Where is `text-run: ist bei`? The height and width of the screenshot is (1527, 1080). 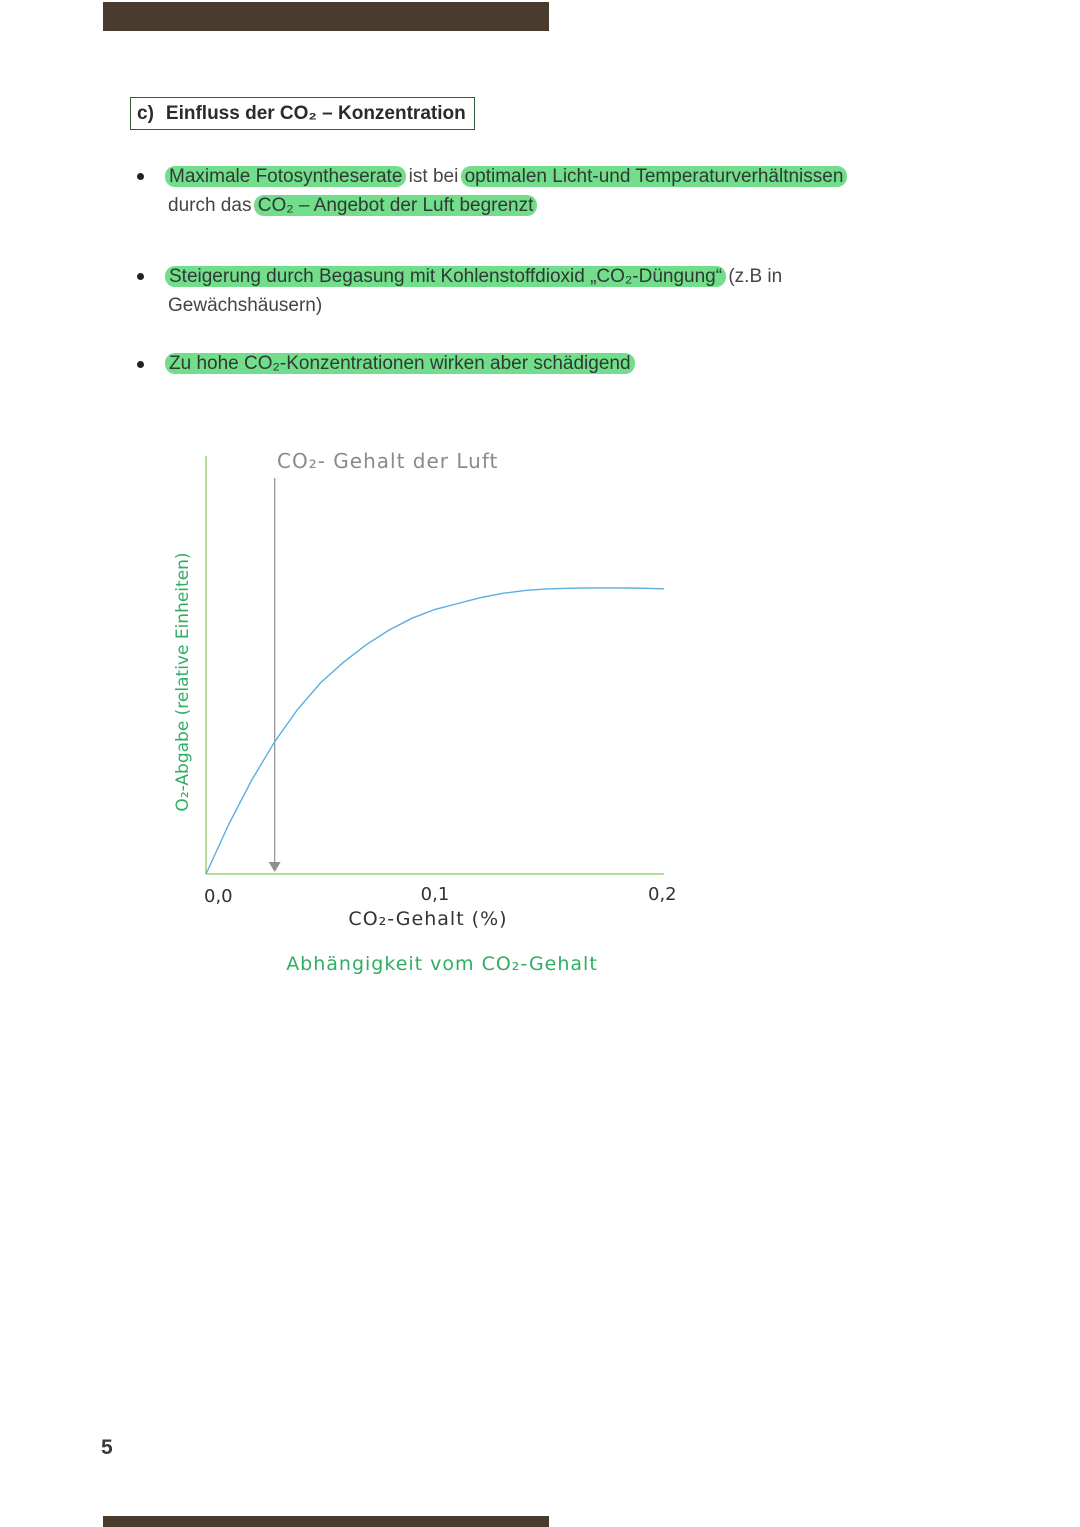 text-run: ist bei is located at coordinates (433, 176).